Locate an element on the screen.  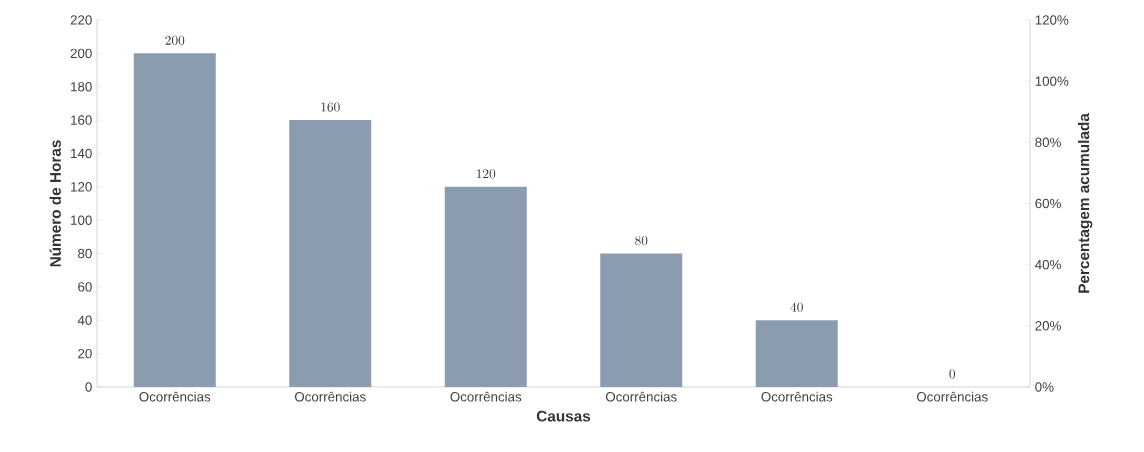
data-label: 0 is located at coordinates (952, 374).